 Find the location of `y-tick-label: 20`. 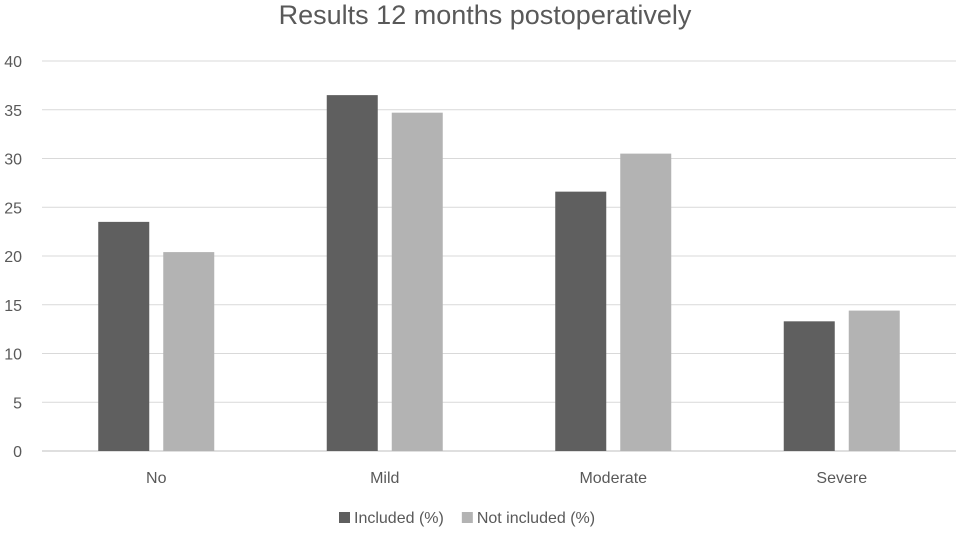

y-tick-label: 20 is located at coordinates (13, 257).